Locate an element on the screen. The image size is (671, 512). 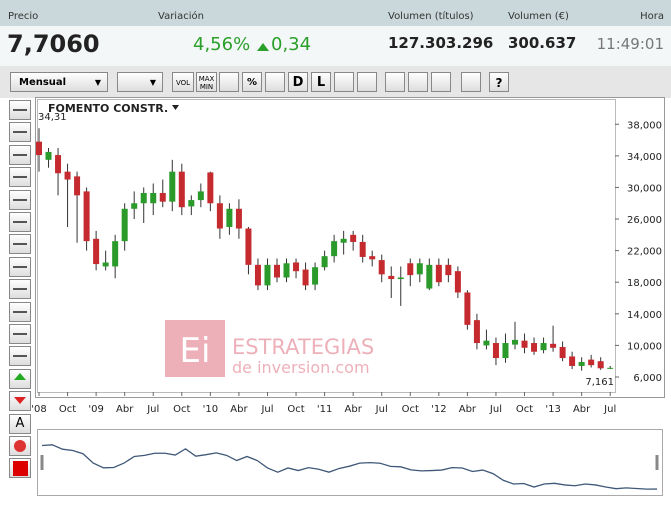
header-bar is located at coordinates (335, 13).